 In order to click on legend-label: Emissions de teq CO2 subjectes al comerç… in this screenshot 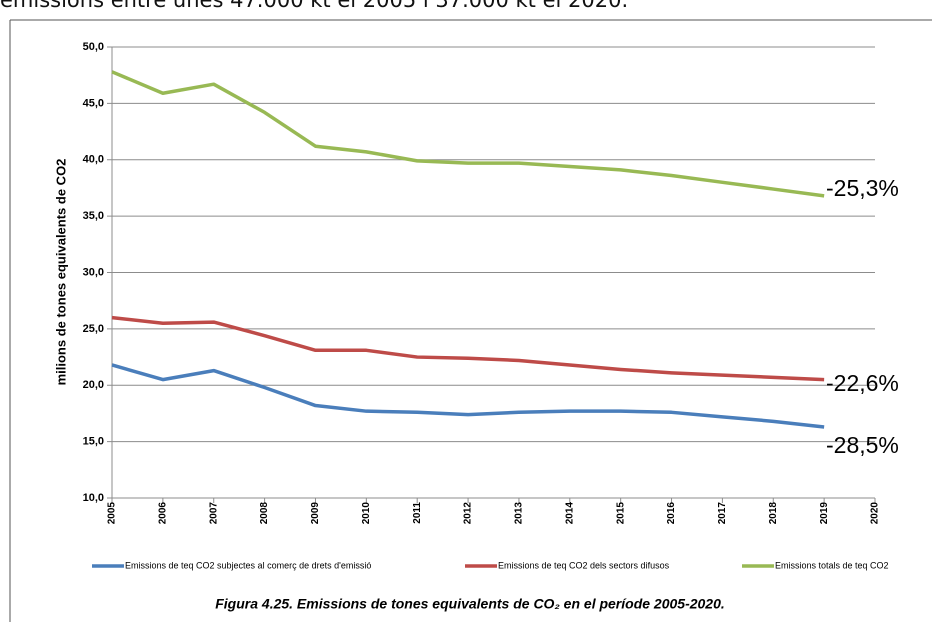, I will do `click(248, 565)`.